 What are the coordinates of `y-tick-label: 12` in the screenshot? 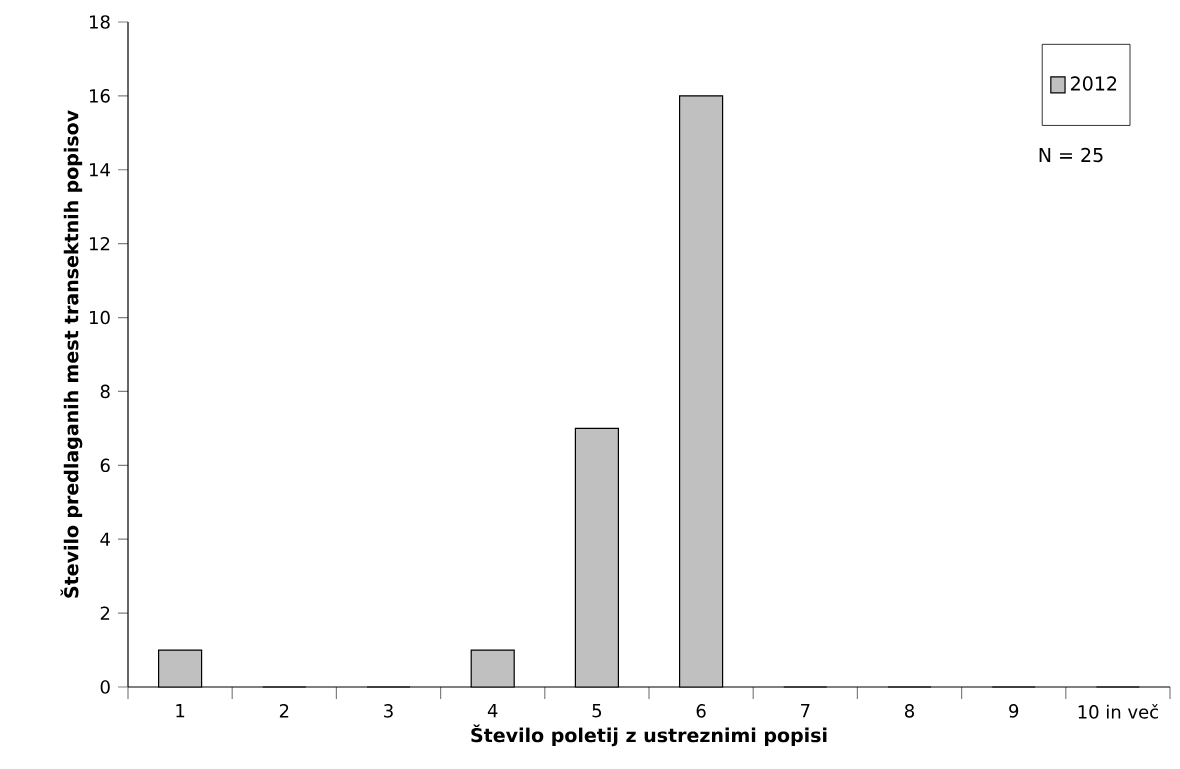 It's located at (100, 243).